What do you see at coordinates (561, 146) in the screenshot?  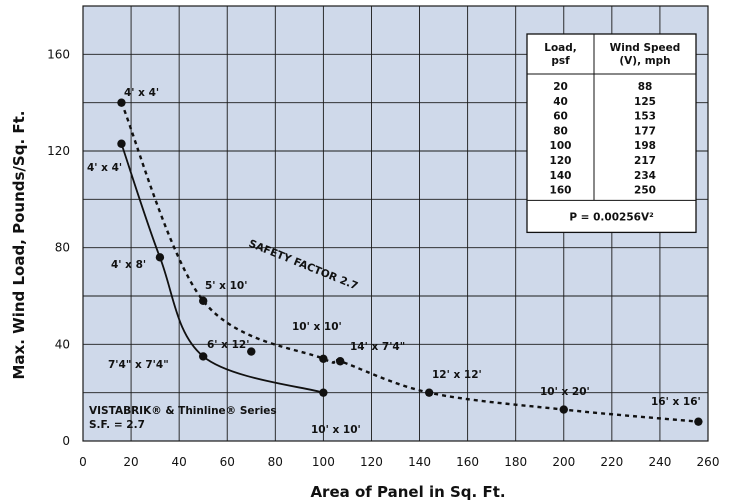 I see `table-cell-load: 100` at bounding box center [561, 146].